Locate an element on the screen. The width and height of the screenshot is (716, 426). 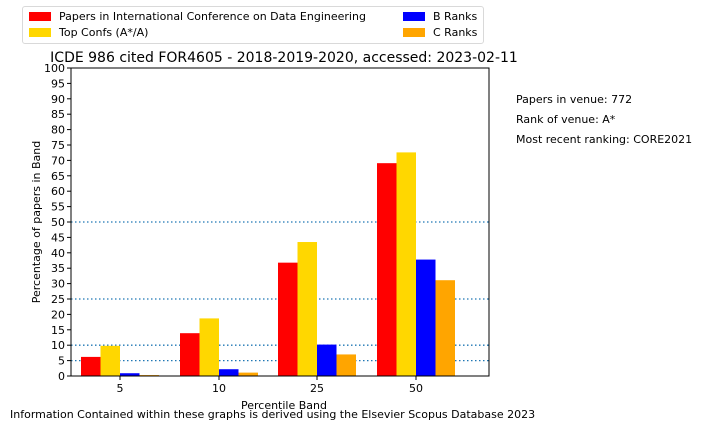
x-tick-label: 50 is located at coordinates (416, 388).